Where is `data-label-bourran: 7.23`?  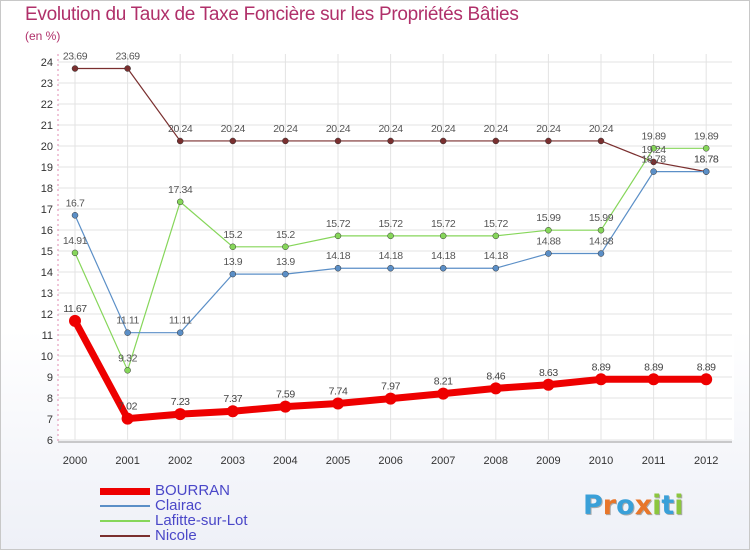 data-label-bourran: 7.23 is located at coordinates (180, 402).